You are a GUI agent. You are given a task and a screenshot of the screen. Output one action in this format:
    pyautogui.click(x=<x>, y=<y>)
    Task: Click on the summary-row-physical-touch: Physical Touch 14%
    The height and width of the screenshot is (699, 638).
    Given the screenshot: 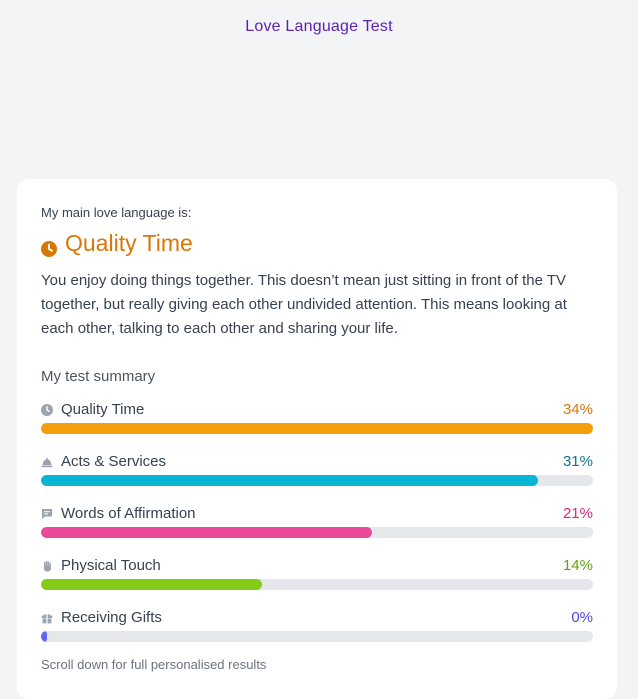 What is the action you would take?
    pyautogui.click(x=317, y=571)
    